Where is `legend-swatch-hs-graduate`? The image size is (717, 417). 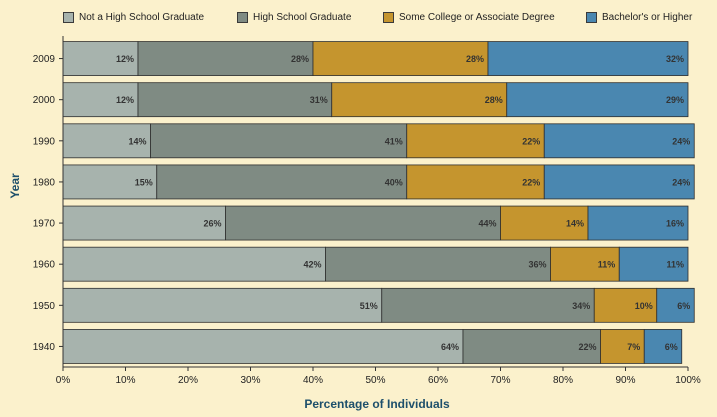
legend-swatch-hs-graduate is located at coordinates (242, 17).